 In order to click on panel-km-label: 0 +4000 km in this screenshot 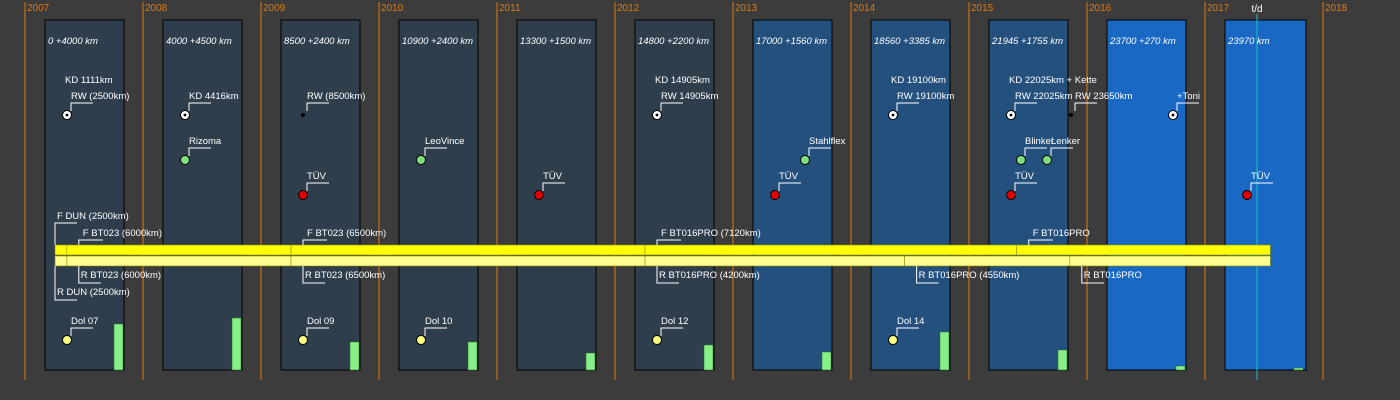, I will do `click(73, 41)`.